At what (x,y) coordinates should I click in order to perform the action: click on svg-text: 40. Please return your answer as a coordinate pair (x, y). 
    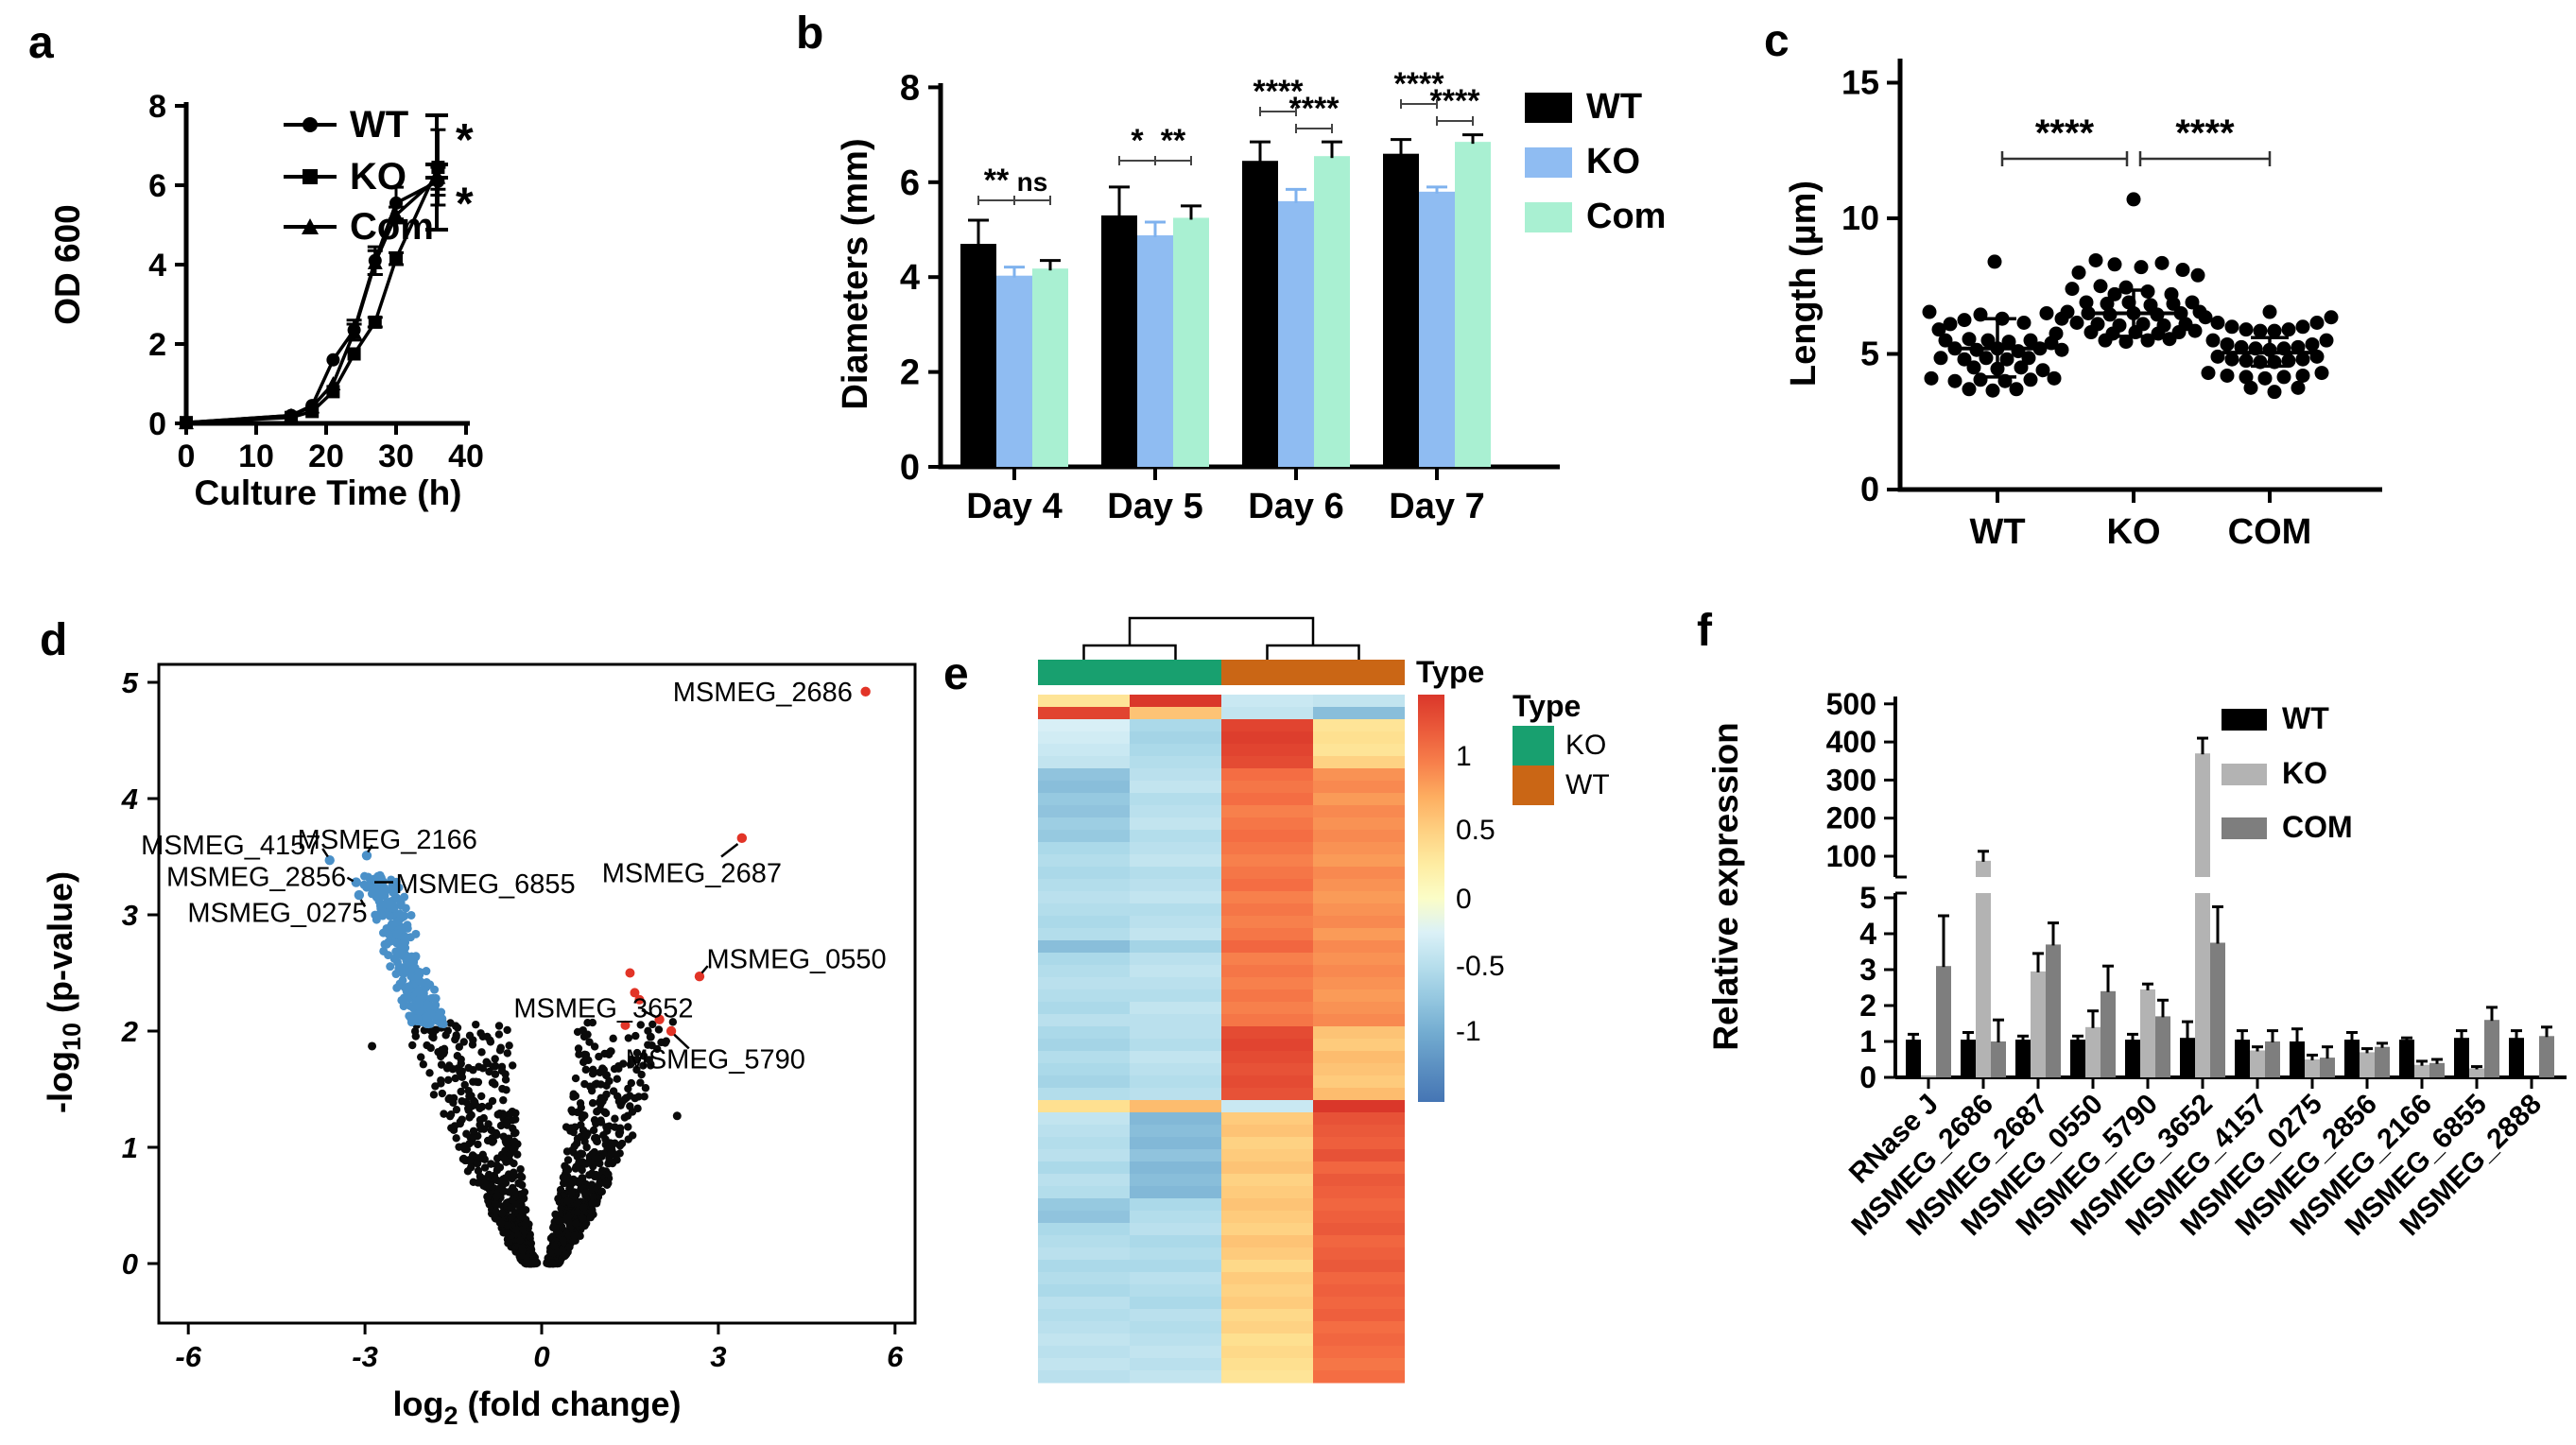
    Looking at the image, I should click on (466, 456).